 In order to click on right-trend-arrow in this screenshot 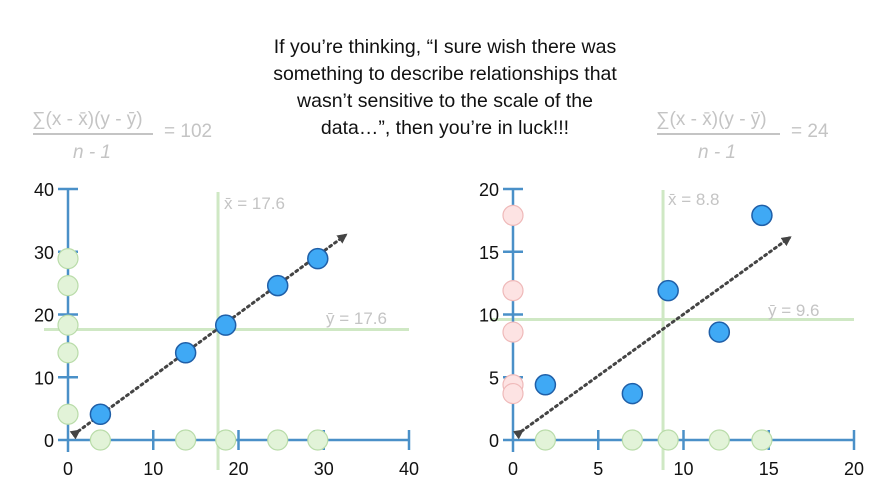, I will do `click(652, 338)`.